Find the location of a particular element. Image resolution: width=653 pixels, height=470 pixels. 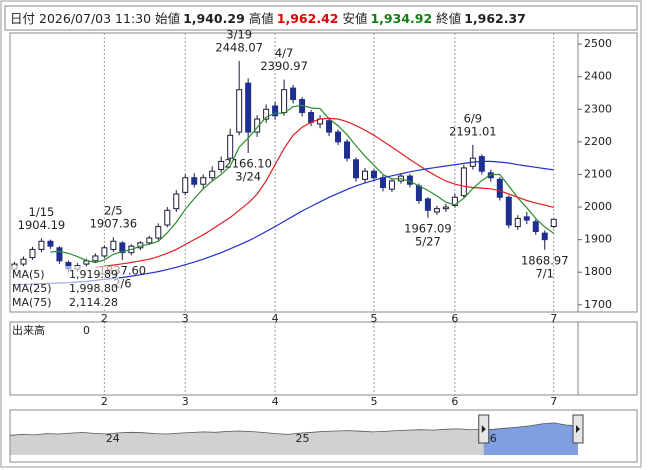

annotation-date: 6/9 is located at coordinates (473, 118).